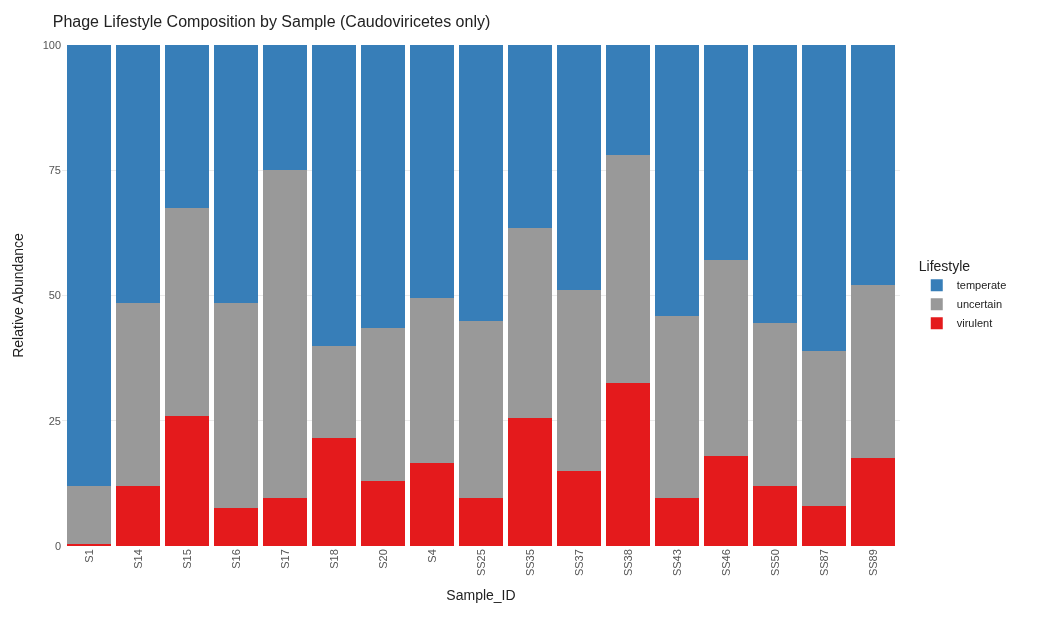 The height and width of the screenshot is (631, 1055). What do you see at coordinates (271, 21) in the screenshot?
I see `chart-title: Phage Lifestyle Composition by Sample (Caudoviricetes only)` at bounding box center [271, 21].